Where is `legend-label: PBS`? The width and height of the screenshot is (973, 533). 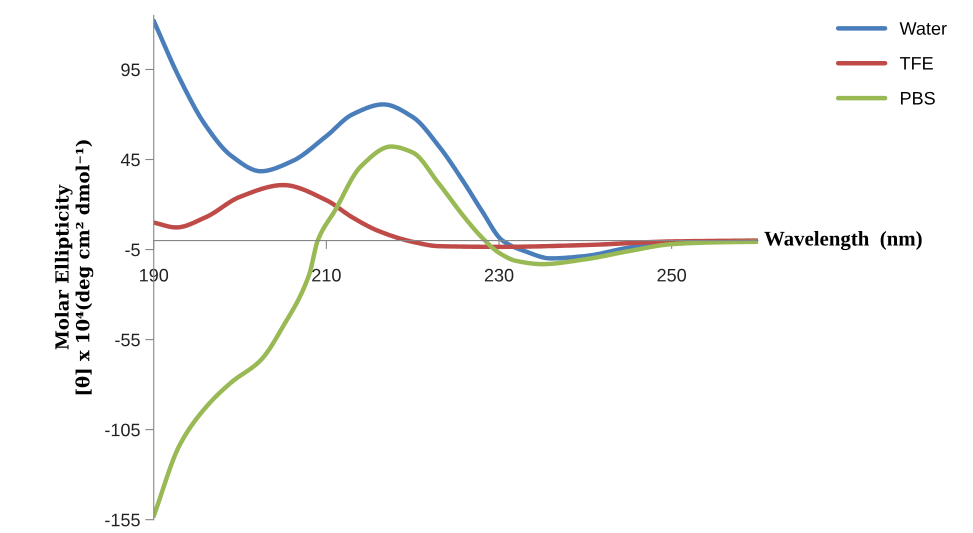 legend-label: PBS is located at coordinates (918, 98).